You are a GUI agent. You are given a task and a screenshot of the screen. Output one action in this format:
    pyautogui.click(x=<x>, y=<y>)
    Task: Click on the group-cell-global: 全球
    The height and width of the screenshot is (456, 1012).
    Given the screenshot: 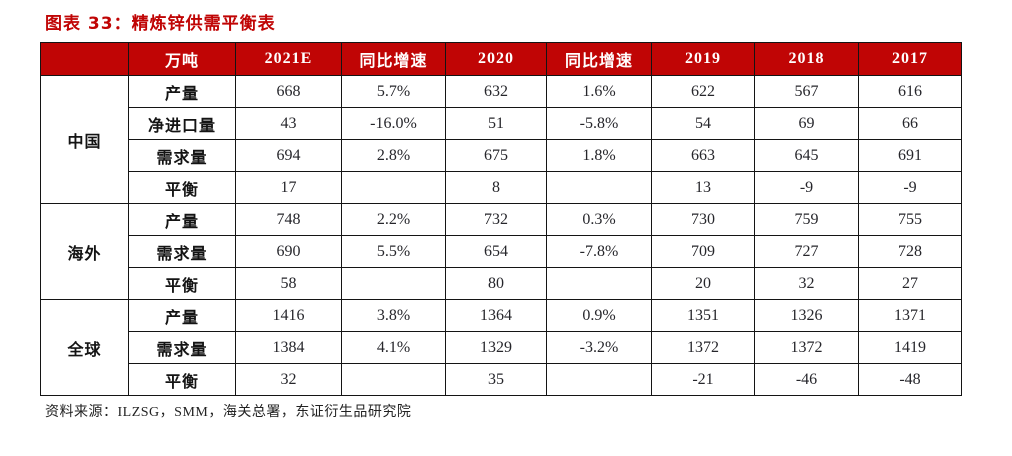 What is the action you would take?
    pyautogui.click(x=84, y=347)
    